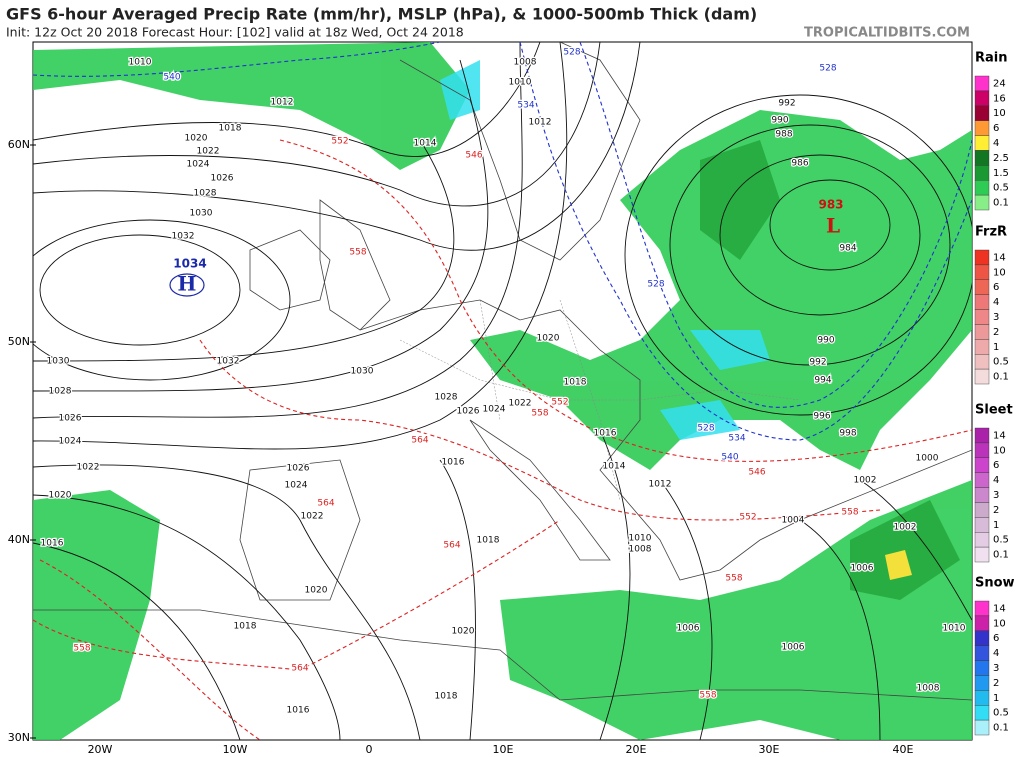 The width and height of the screenshot is (1024, 757). What do you see at coordinates (369, 749) in the screenshot?
I see `longitude-label: 0` at bounding box center [369, 749].